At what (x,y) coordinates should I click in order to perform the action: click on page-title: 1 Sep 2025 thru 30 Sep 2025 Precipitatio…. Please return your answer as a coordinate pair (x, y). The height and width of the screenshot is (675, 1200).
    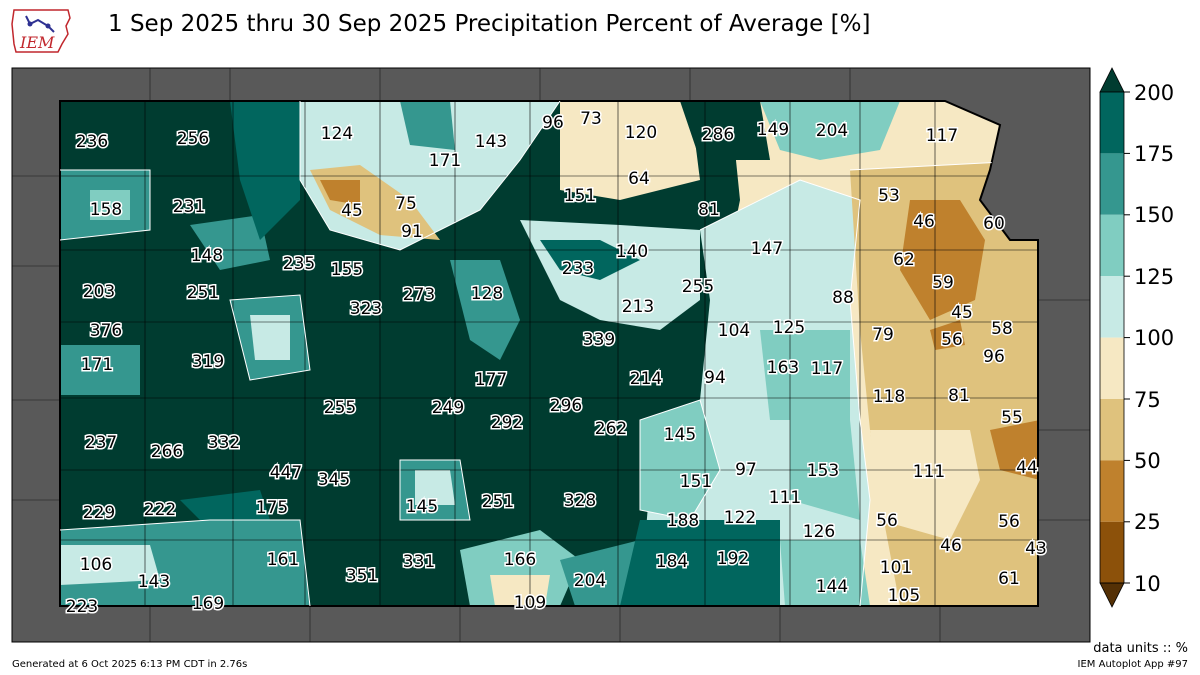
    Looking at the image, I should click on (489, 24).